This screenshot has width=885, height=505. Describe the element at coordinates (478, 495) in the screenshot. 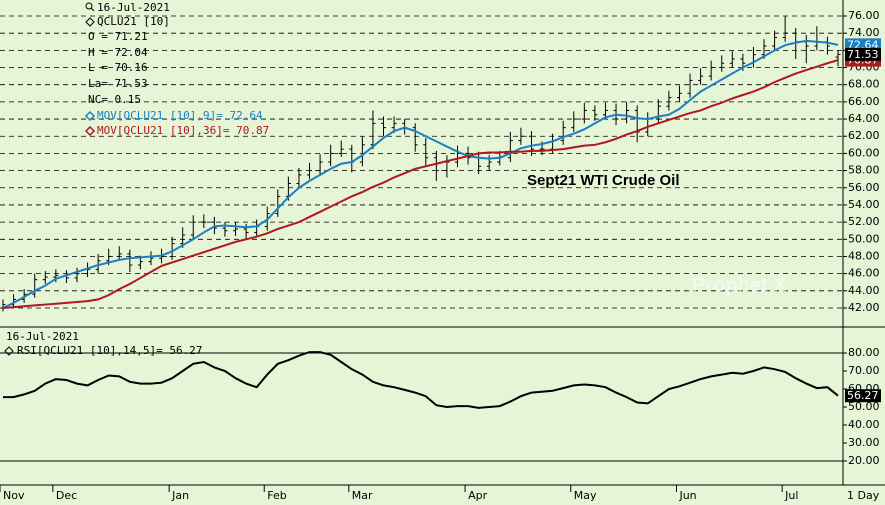

I see `x-tick-label: Apr` at that location.